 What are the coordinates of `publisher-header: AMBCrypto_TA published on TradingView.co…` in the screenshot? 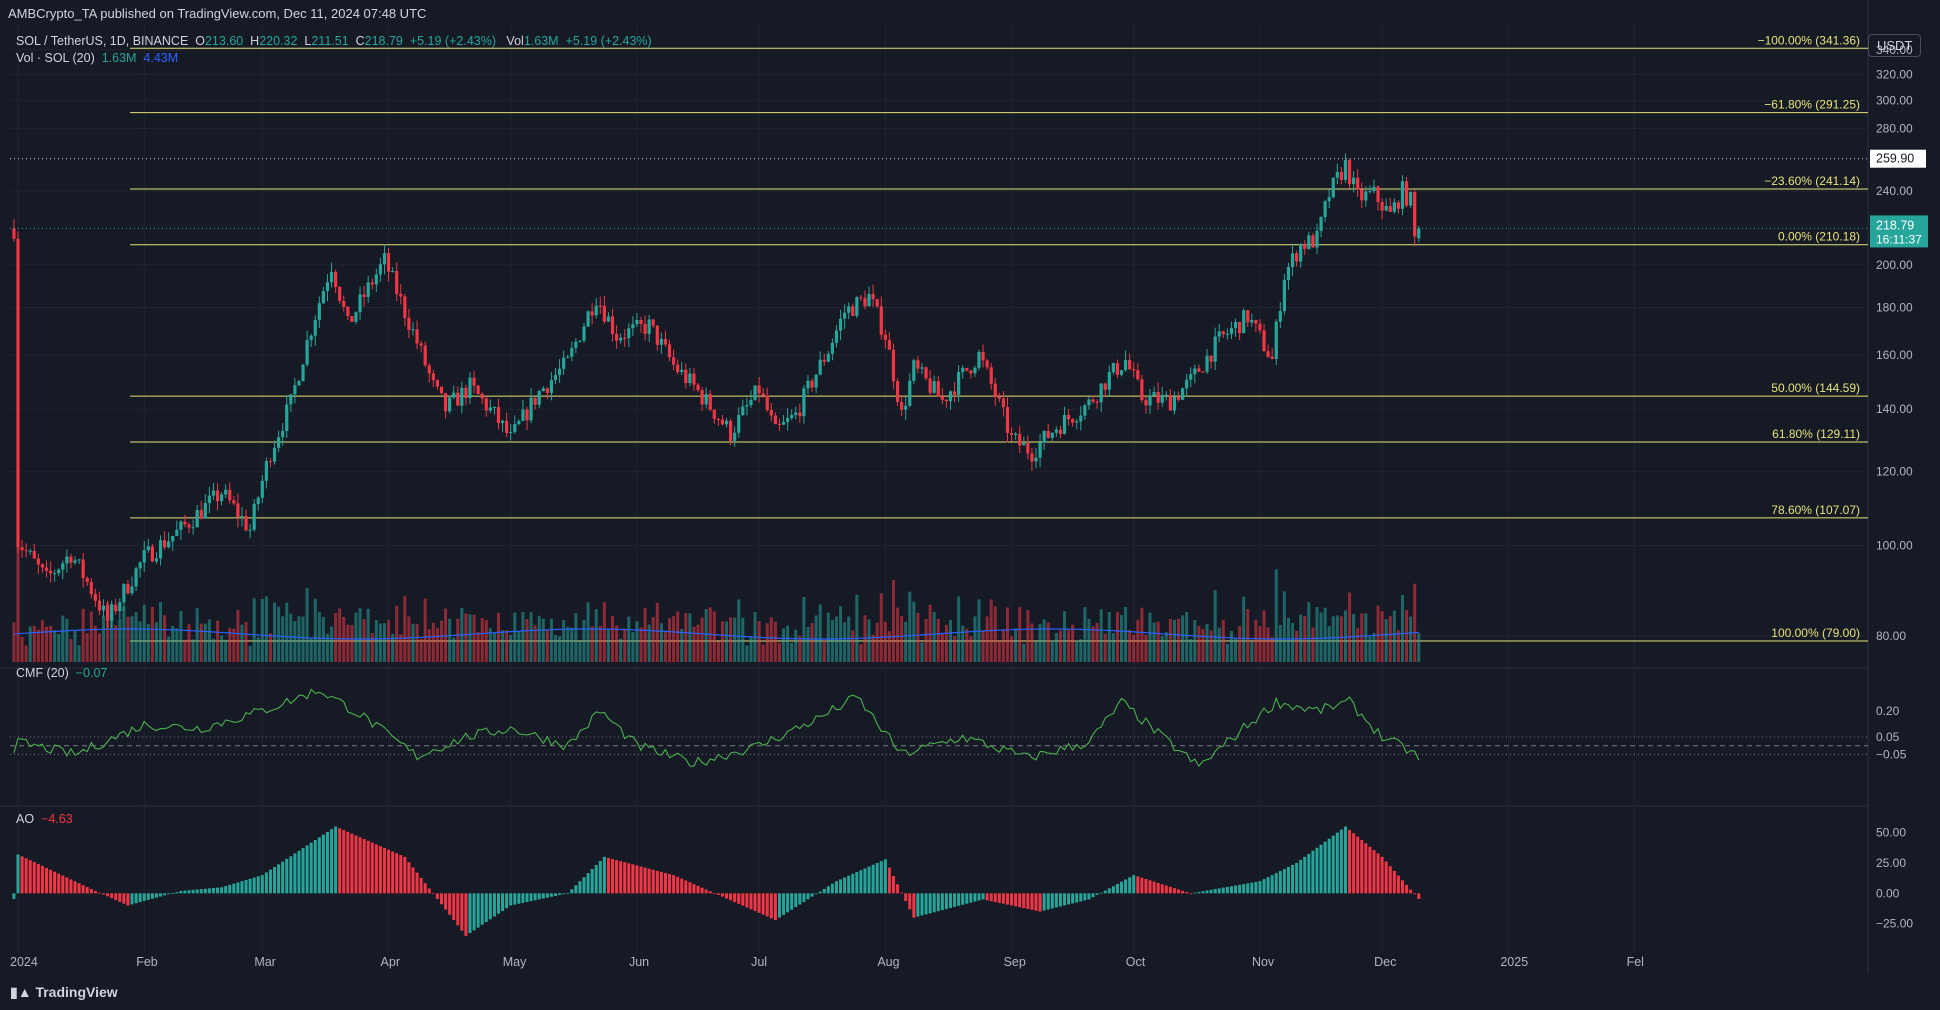 It's located at (217, 13).